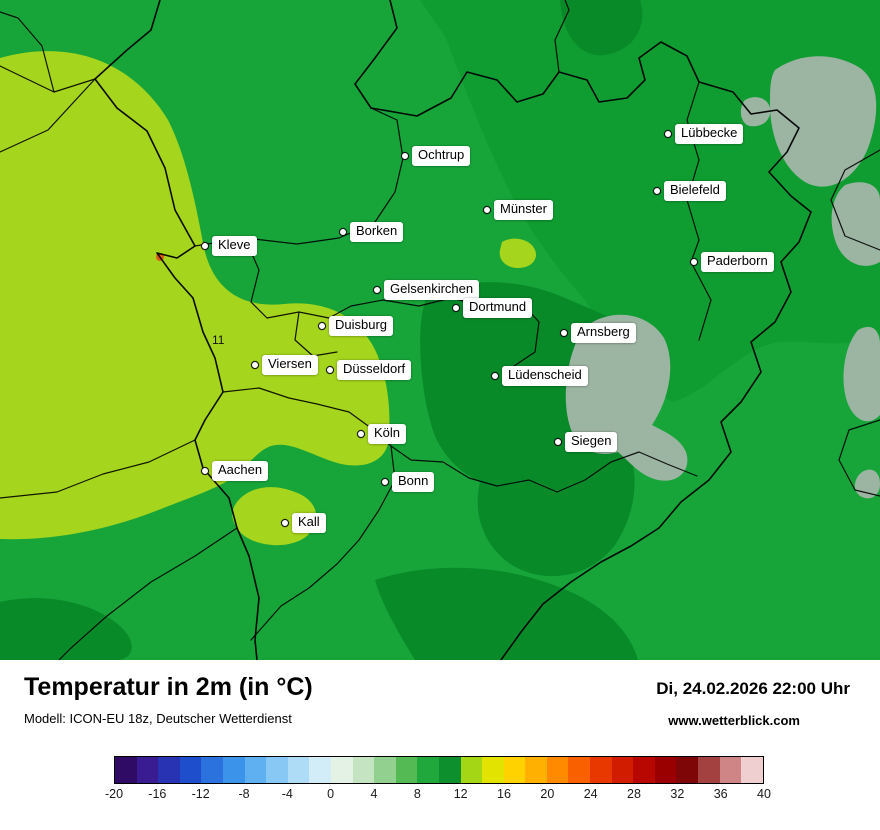 The width and height of the screenshot is (880, 830). I want to click on line-south, so click(460, 440).